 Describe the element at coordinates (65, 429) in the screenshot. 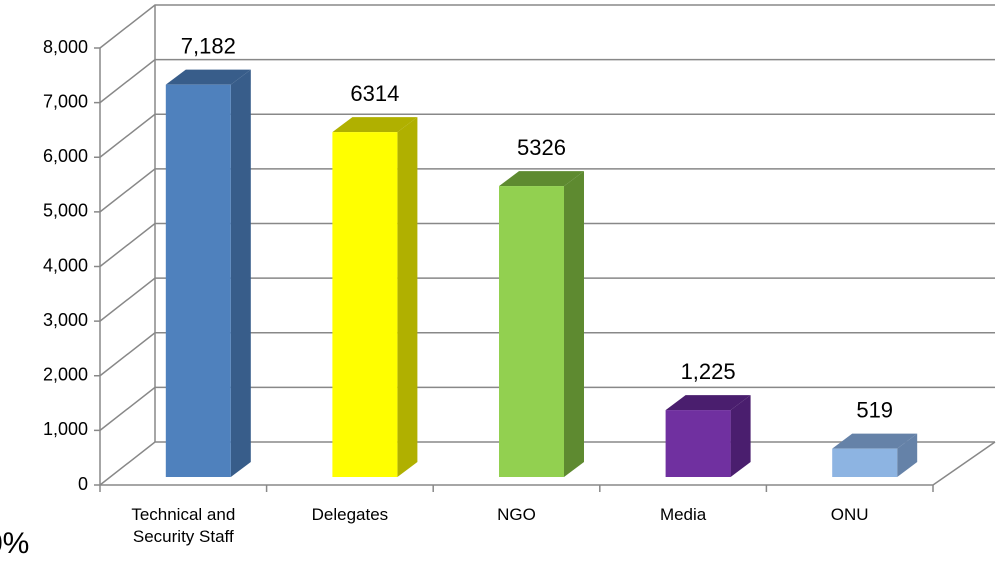

I see `y-tick-label: 1,000` at that location.